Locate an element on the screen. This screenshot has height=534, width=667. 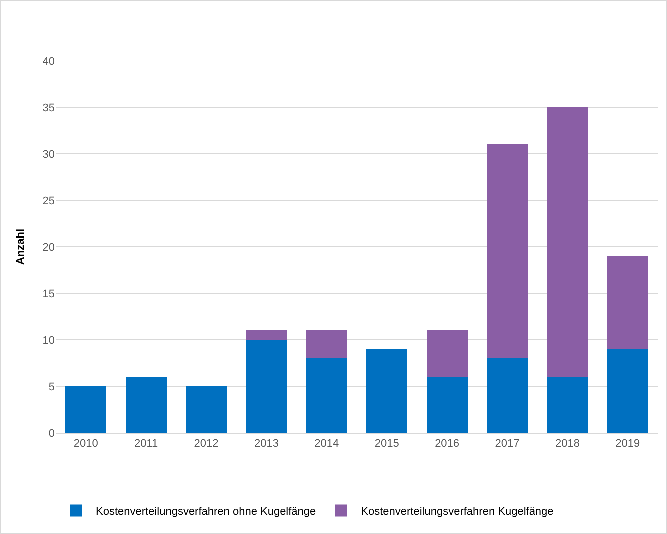
x-tick-label: 2018 is located at coordinates (567, 444).